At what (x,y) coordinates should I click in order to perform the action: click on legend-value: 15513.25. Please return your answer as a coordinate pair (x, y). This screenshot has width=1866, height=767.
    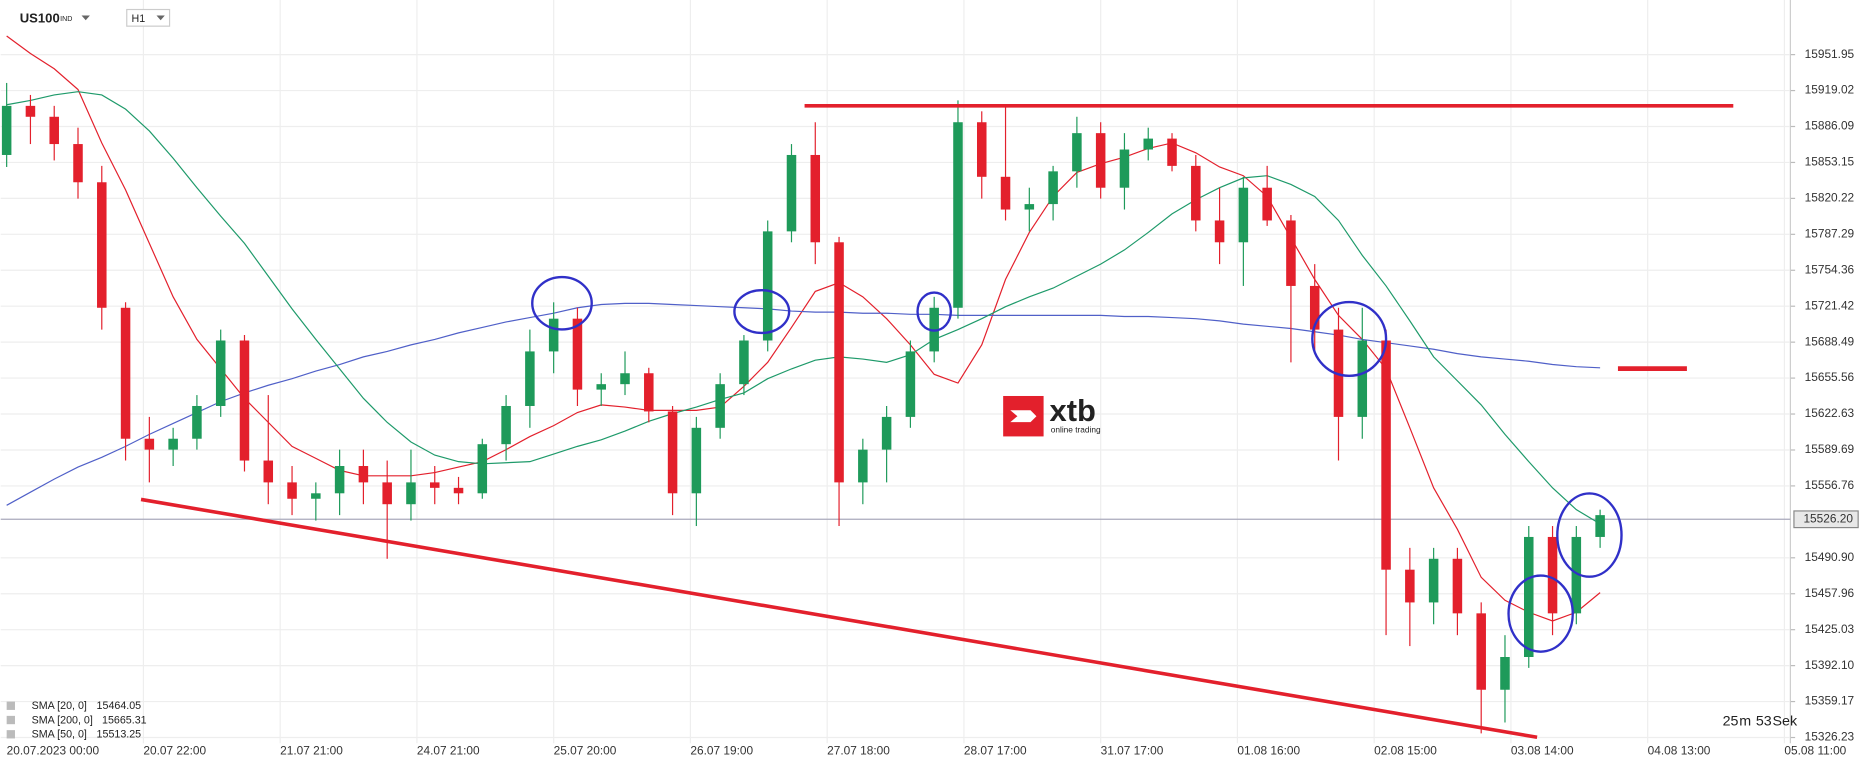
    Looking at the image, I should click on (119, 735).